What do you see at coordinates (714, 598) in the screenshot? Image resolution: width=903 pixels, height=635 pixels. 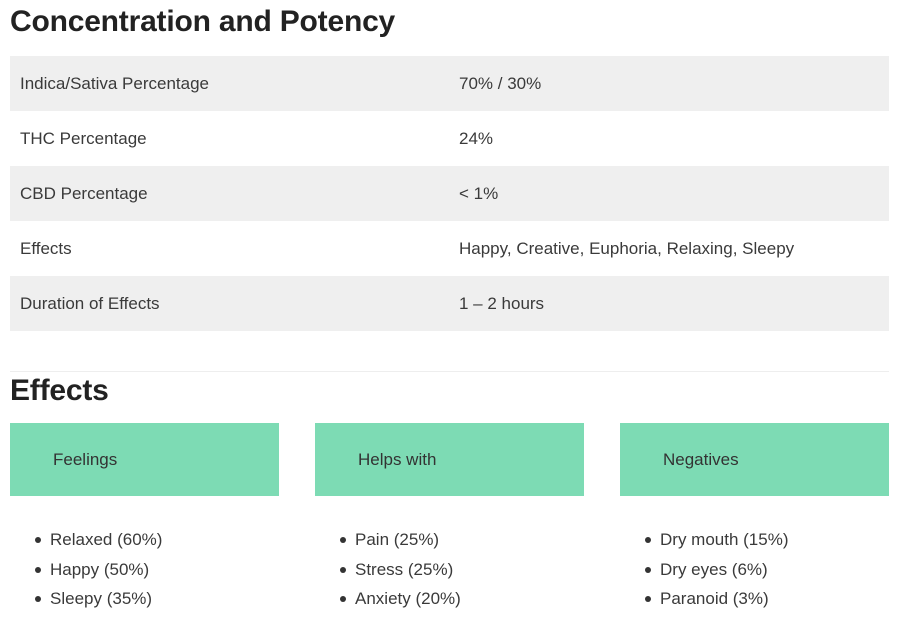 I see `list-item-text: Paranoid (3%)` at bounding box center [714, 598].